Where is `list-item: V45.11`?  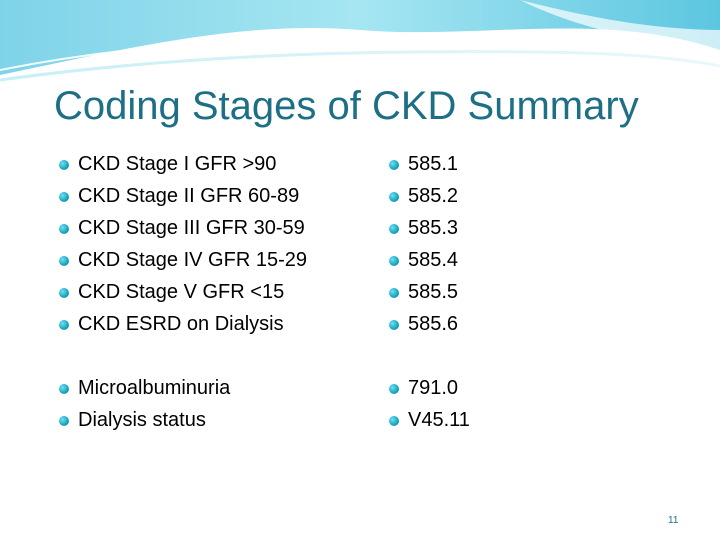 list-item: V45.11 is located at coordinates (488, 420).